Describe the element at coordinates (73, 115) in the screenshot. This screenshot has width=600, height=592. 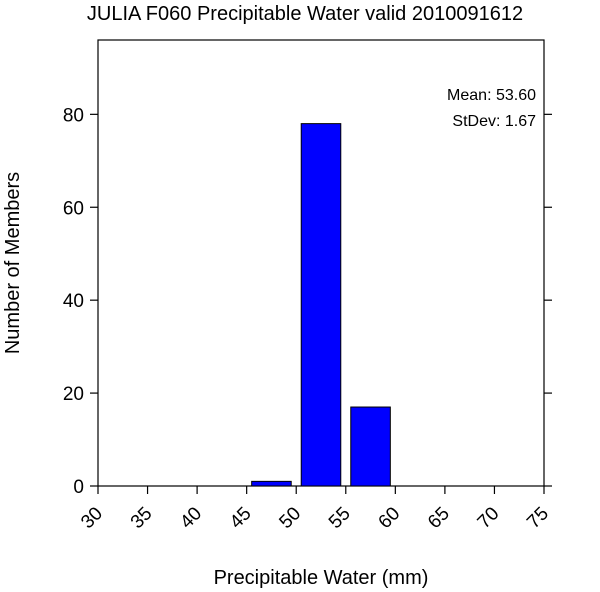
I see `y-tick-label-80: 80` at that location.